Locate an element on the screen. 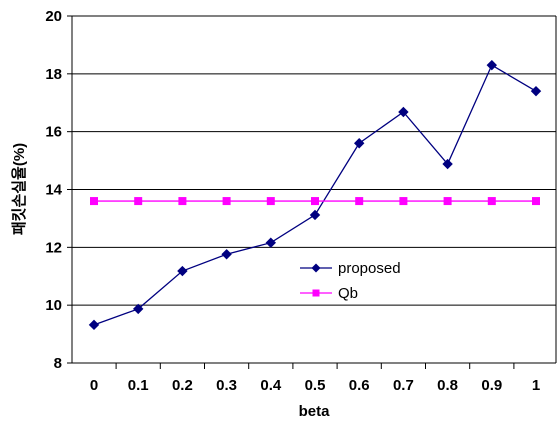  x-tick-label: 0.9 is located at coordinates (491, 385).